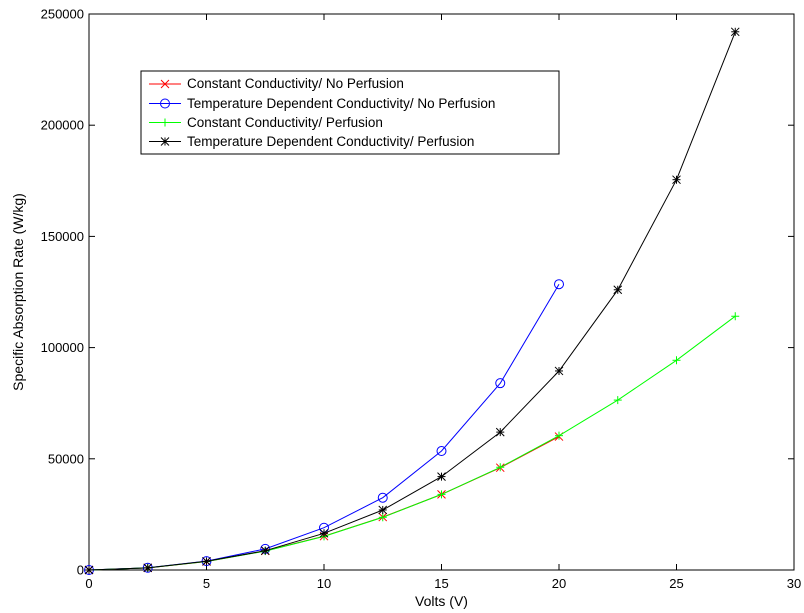 The image size is (804, 613). I want to click on y-tick-label: 0, so click(80, 570).